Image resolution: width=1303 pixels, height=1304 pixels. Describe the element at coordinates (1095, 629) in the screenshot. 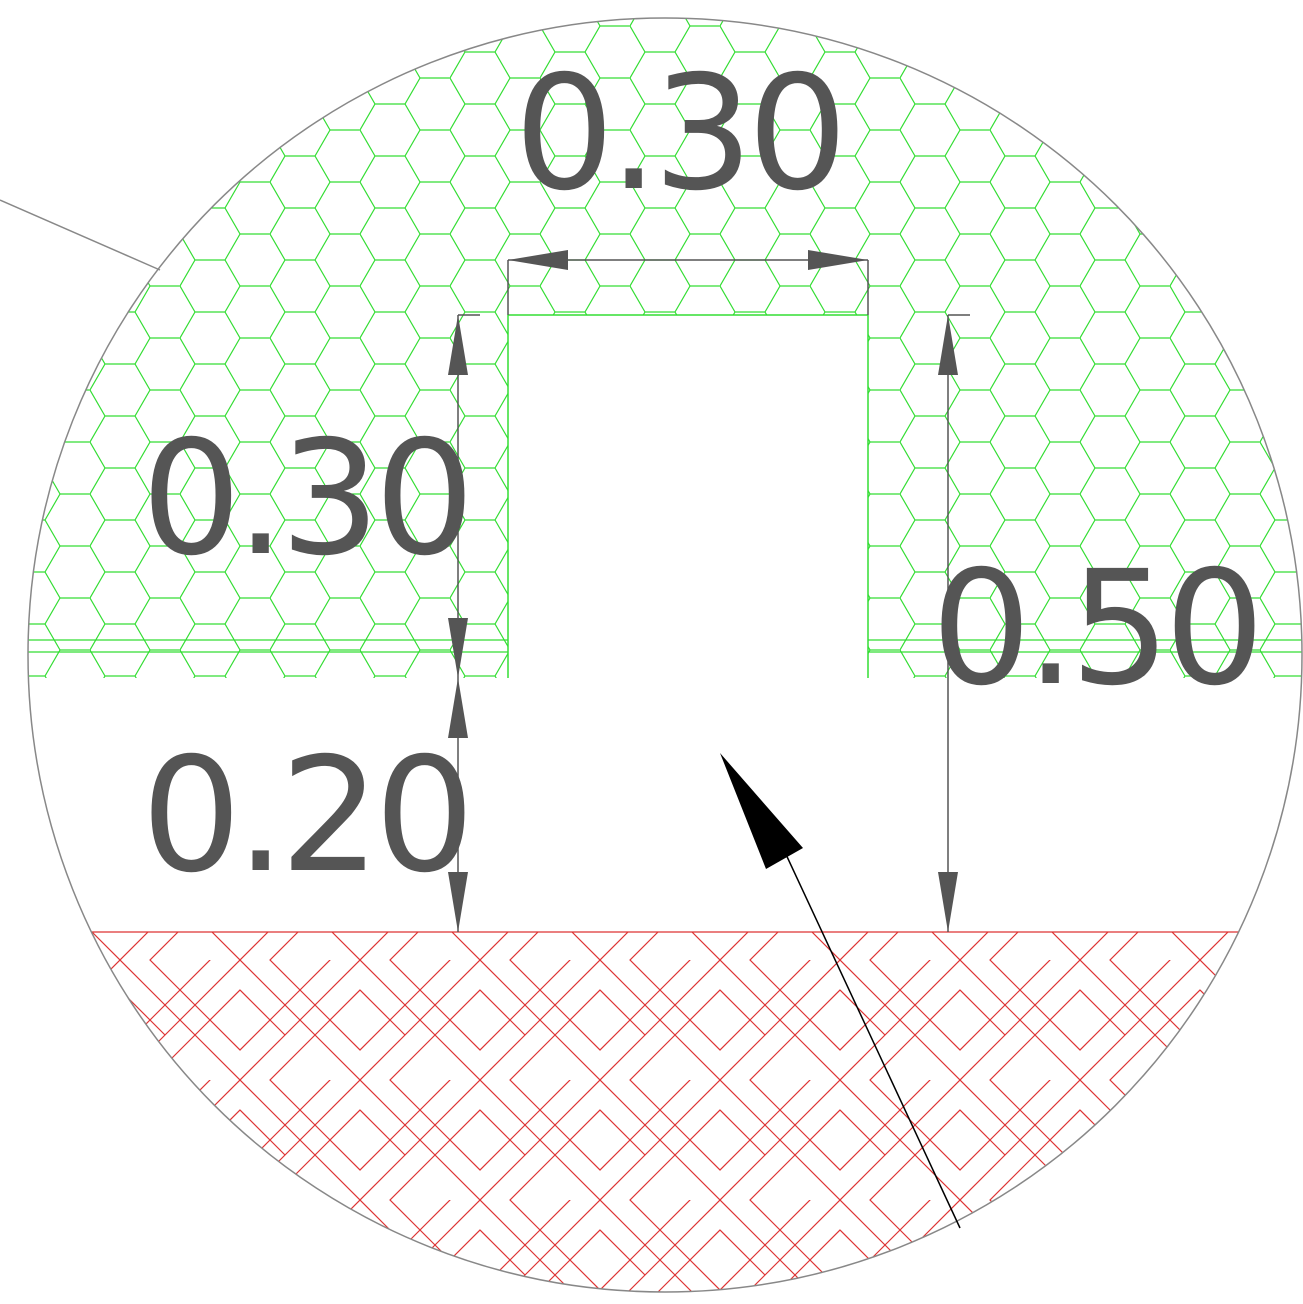

I see `dimension-label-right-total: 0.50` at that location.